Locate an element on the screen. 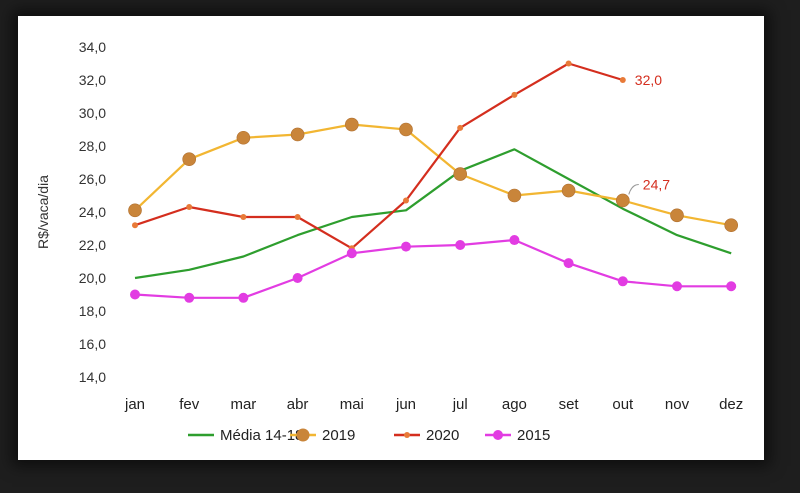 Image resolution: width=800 pixels, height=493 pixels. x-tick-label: ago is located at coordinates (514, 404).